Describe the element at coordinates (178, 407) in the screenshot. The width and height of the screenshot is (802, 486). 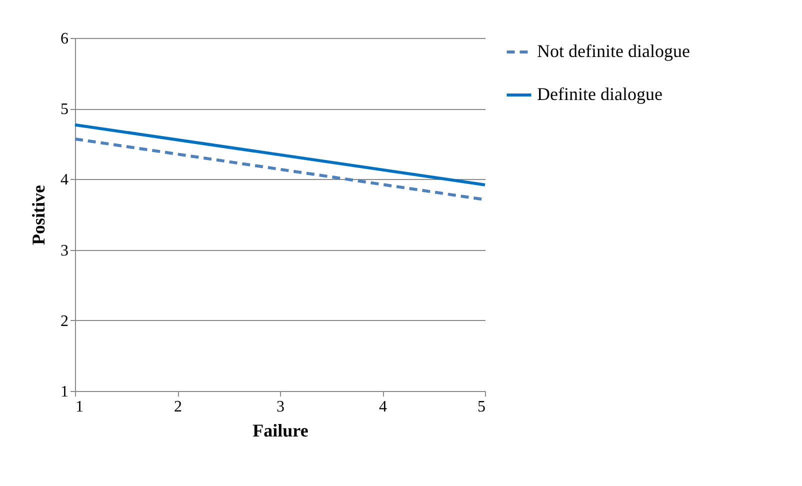
I see `x-tick-label: 2` at that location.